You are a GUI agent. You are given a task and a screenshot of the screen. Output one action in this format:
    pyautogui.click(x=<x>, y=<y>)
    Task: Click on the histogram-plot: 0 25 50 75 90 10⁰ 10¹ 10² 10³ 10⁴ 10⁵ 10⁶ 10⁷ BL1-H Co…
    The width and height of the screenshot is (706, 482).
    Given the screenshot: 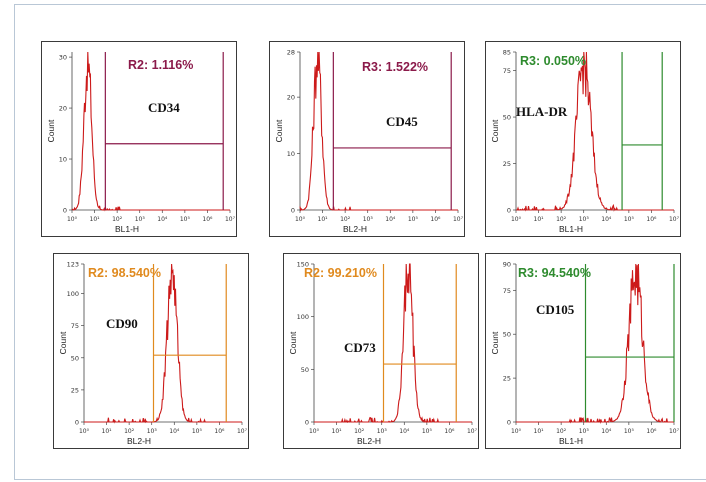 What is the action you would take?
    pyautogui.click(x=585, y=354)
    